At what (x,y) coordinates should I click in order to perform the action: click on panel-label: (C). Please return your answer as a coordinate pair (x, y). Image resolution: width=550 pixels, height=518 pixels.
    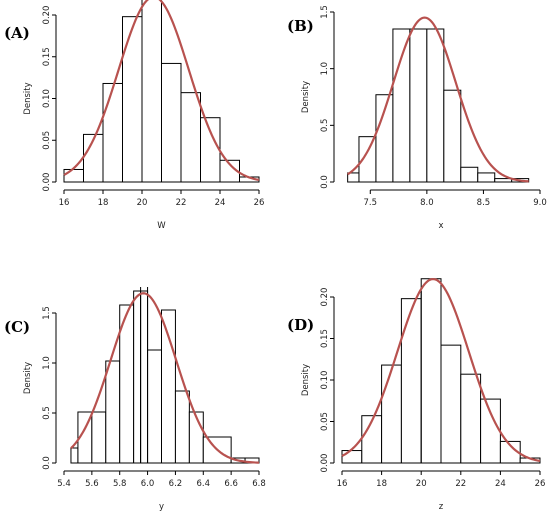
    Looking at the image, I should click on (17, 327).